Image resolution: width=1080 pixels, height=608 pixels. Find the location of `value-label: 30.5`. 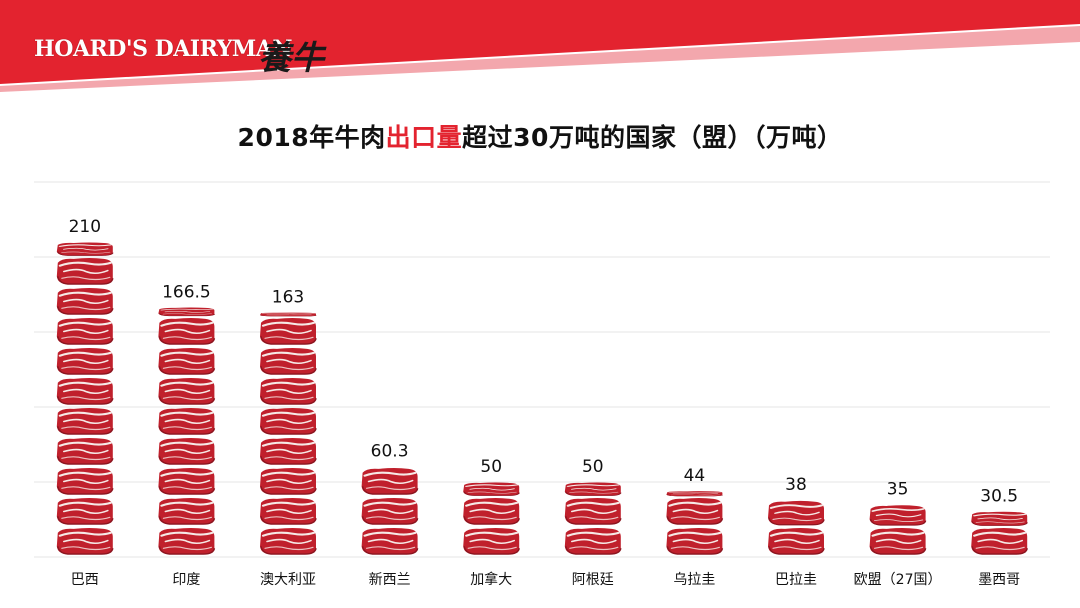

value-label: 30.5 is located at coordinates (999, 496).